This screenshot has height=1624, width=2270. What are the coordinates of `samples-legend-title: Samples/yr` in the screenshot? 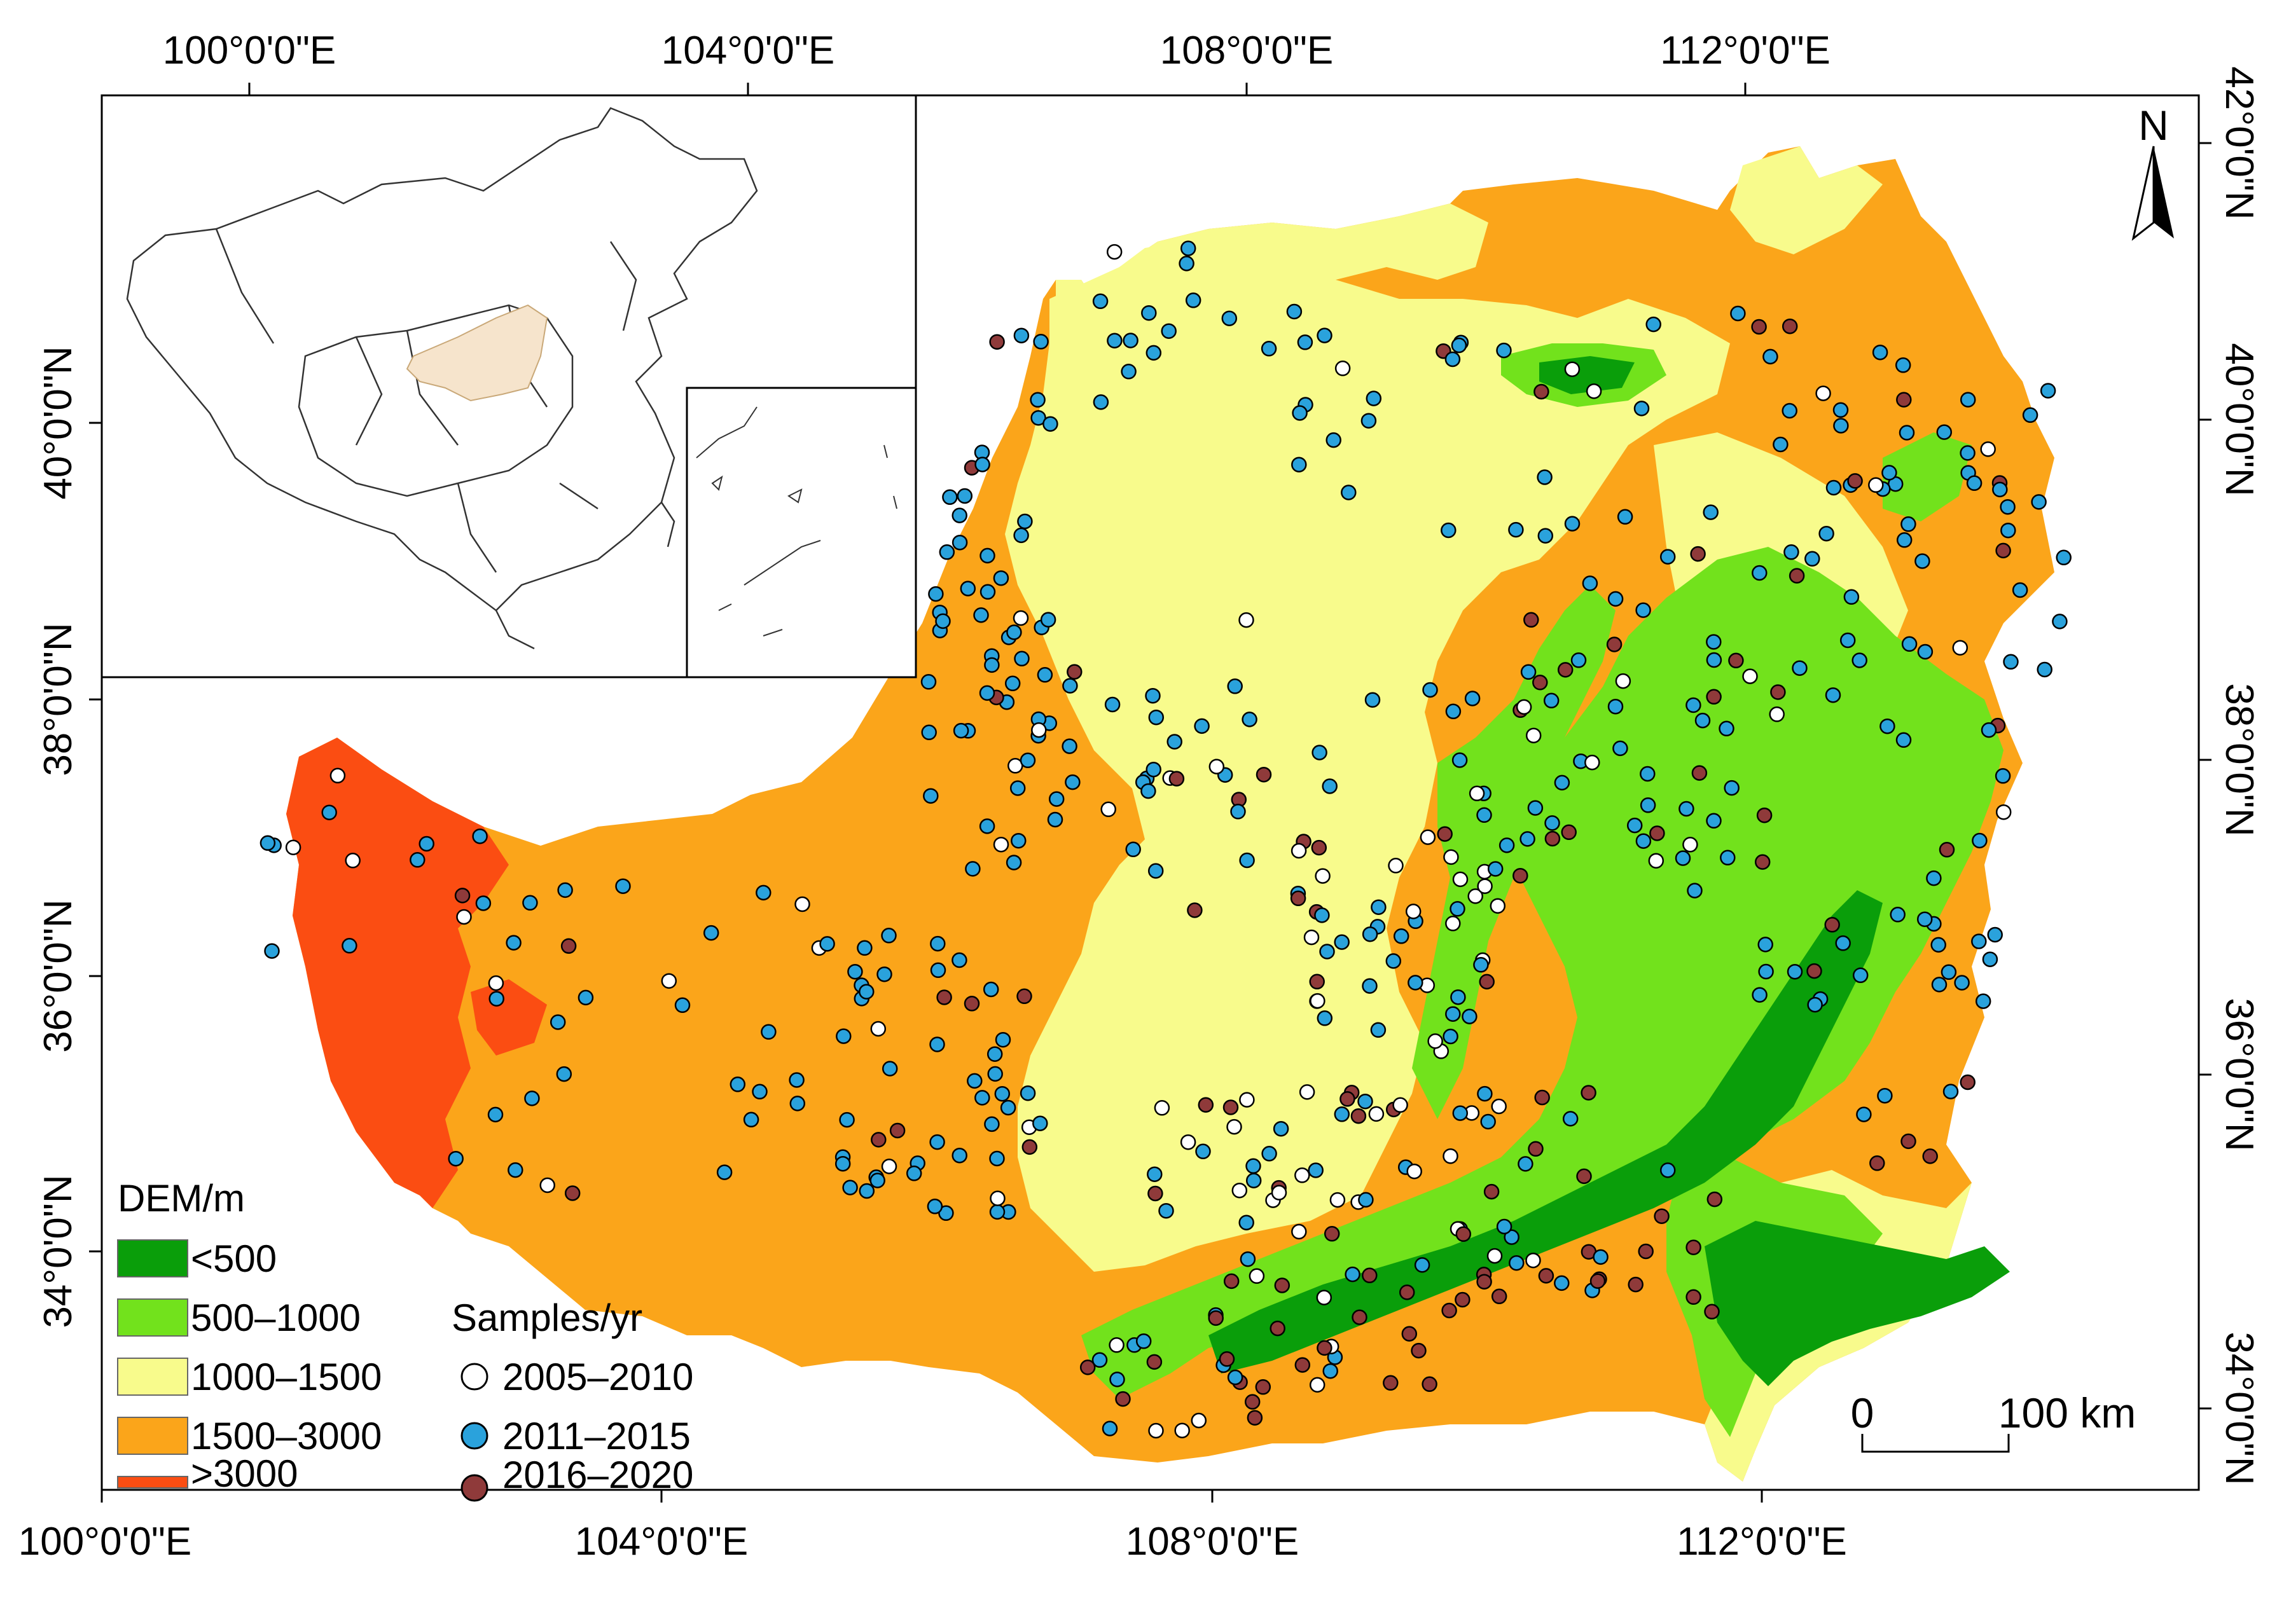 It's located at (547, 1318).